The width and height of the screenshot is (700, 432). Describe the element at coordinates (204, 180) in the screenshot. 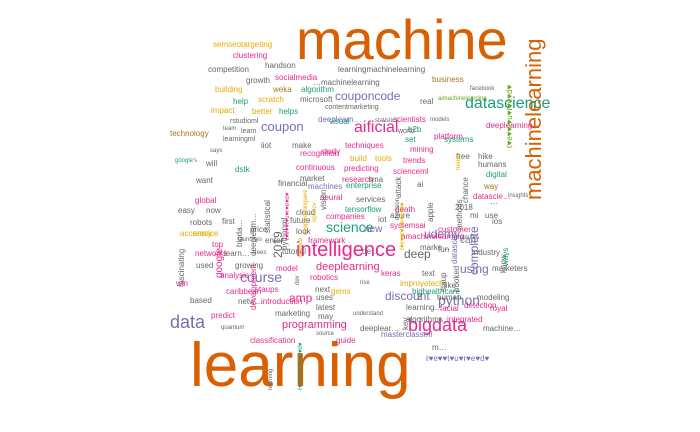

I see `word-79: want` at that location.